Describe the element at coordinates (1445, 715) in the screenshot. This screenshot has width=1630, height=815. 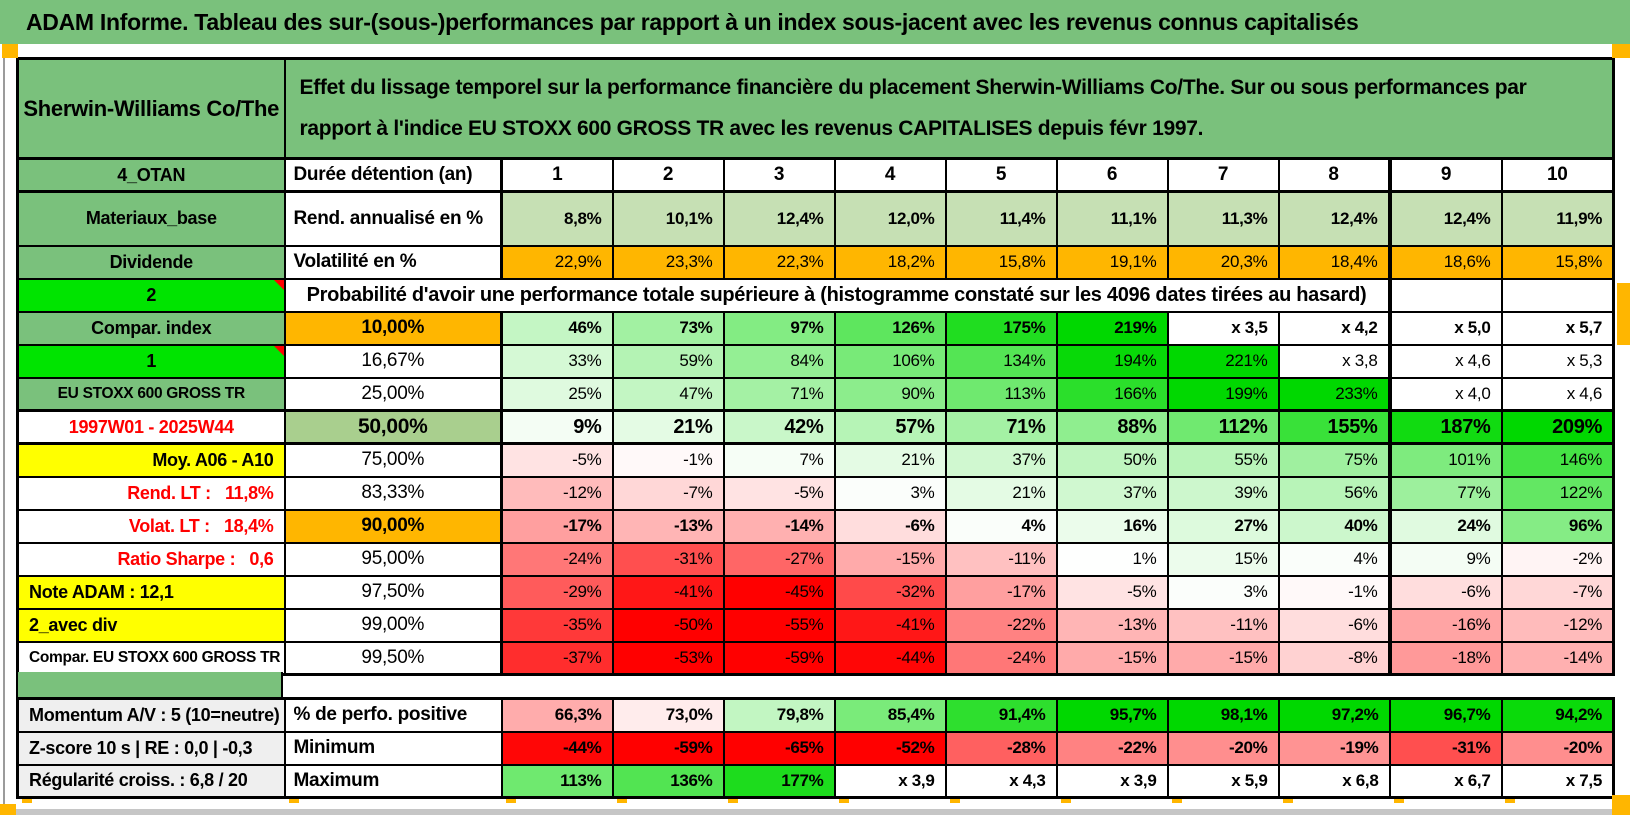
I see `data-cell: 96,7%` at that location.